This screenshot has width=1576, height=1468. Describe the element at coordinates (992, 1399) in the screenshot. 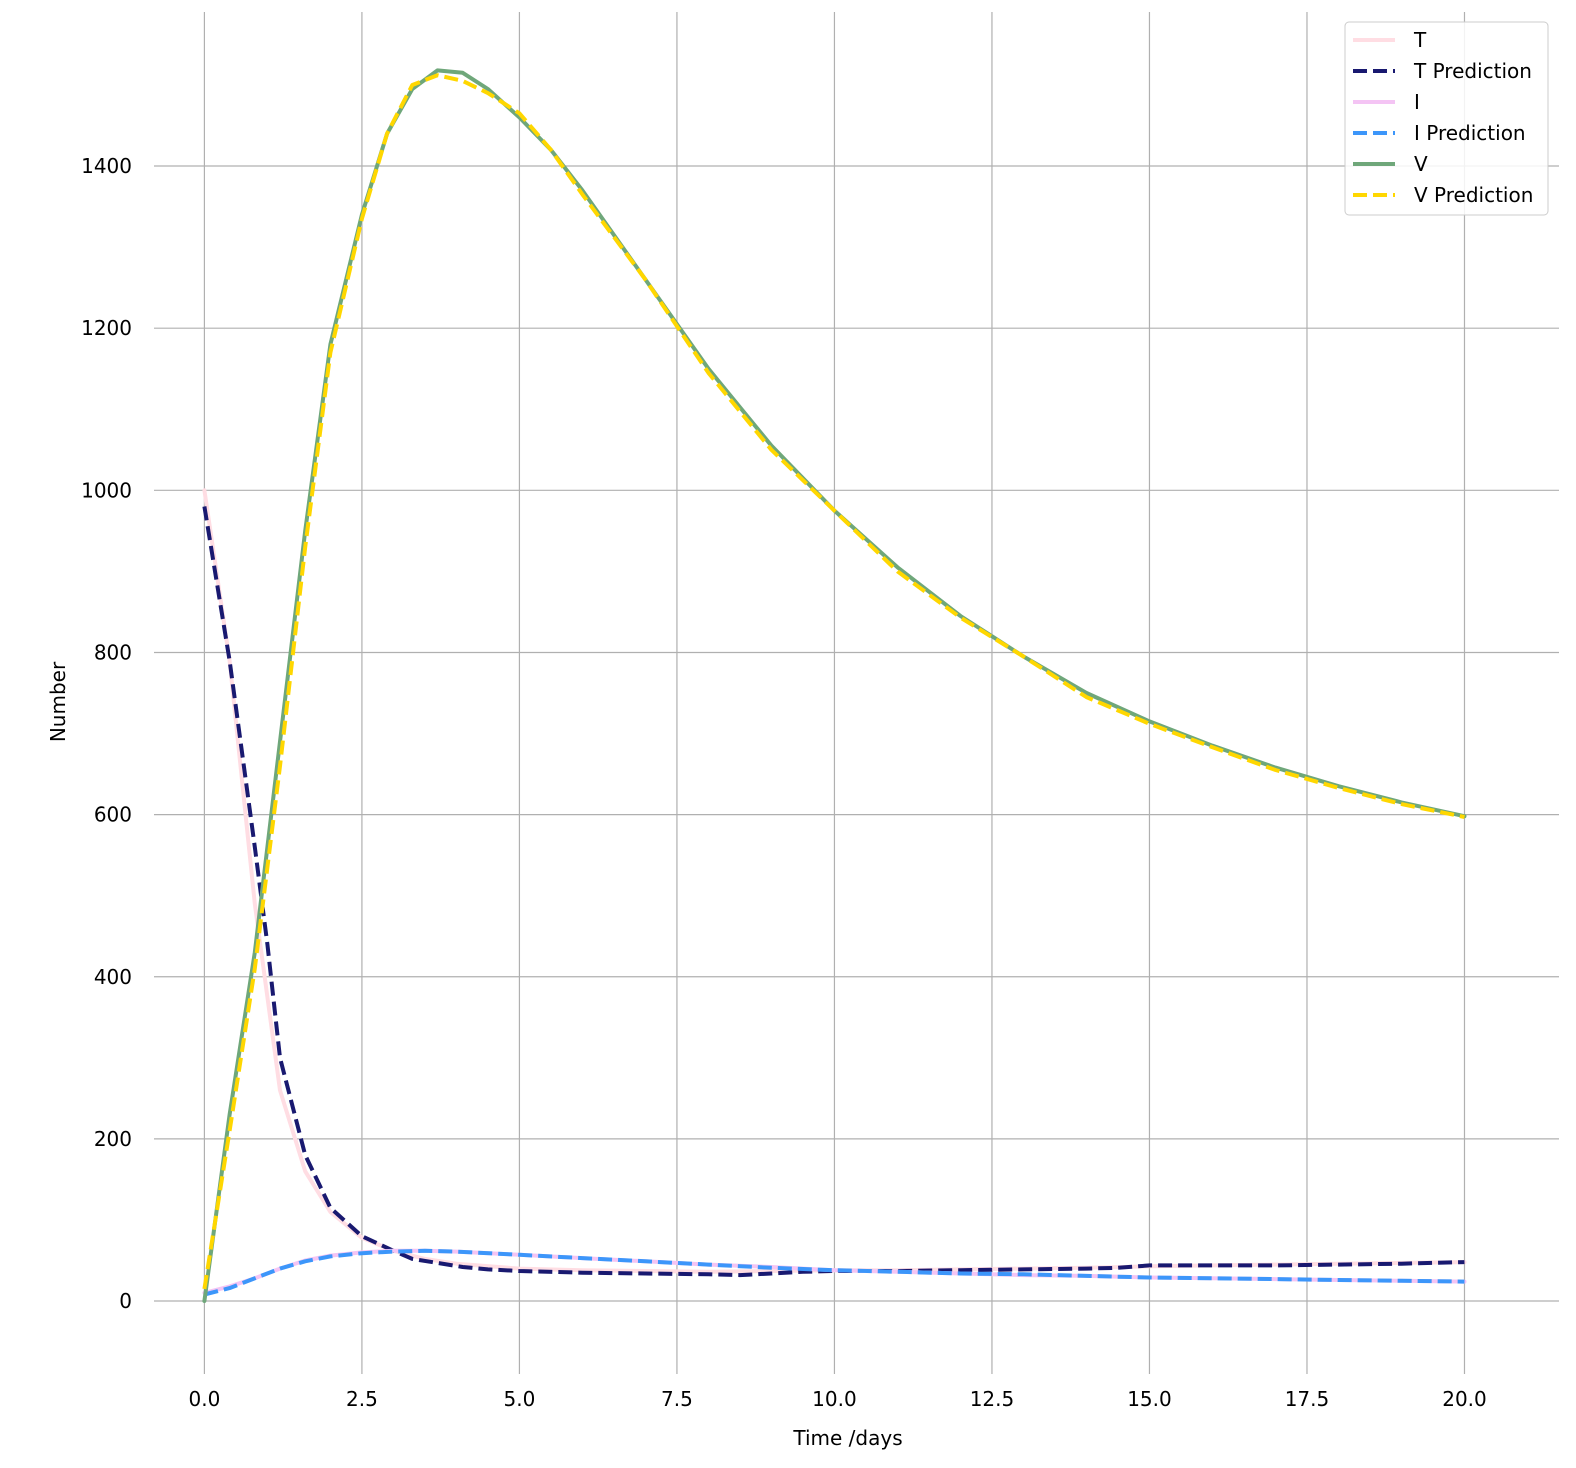

I see `x-tick-label: 12.5` at that location.